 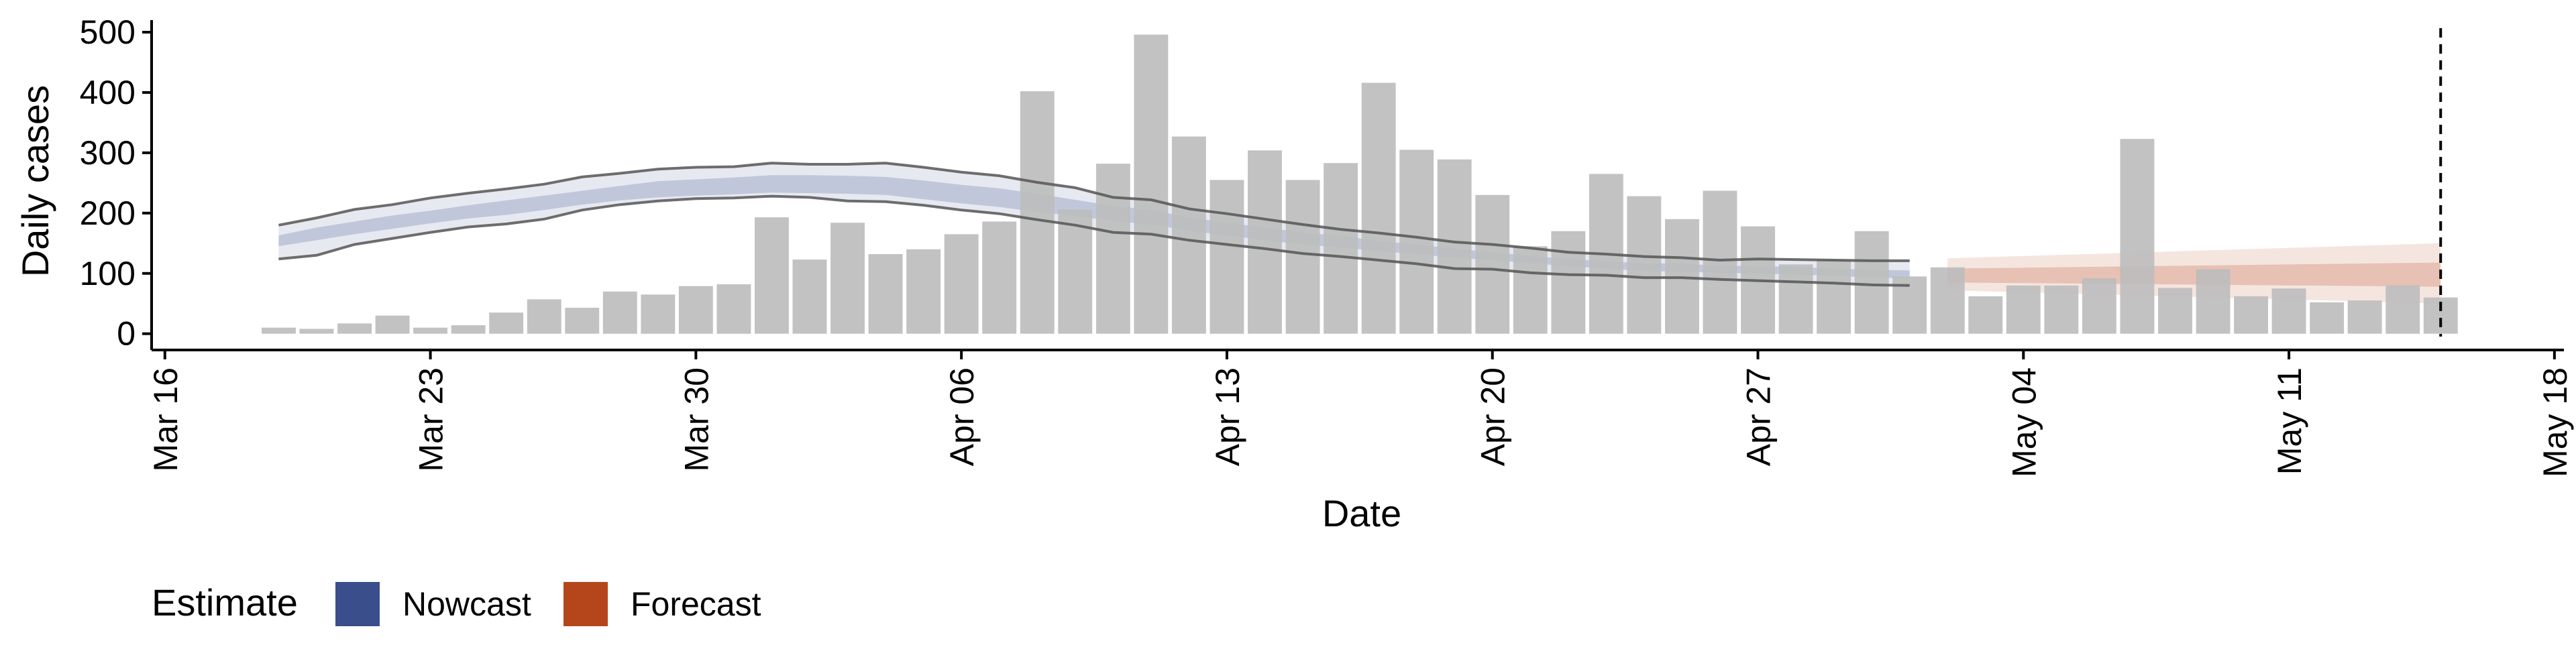 I want to click on x-axis-title: Date, so click(x=1361, y=513).